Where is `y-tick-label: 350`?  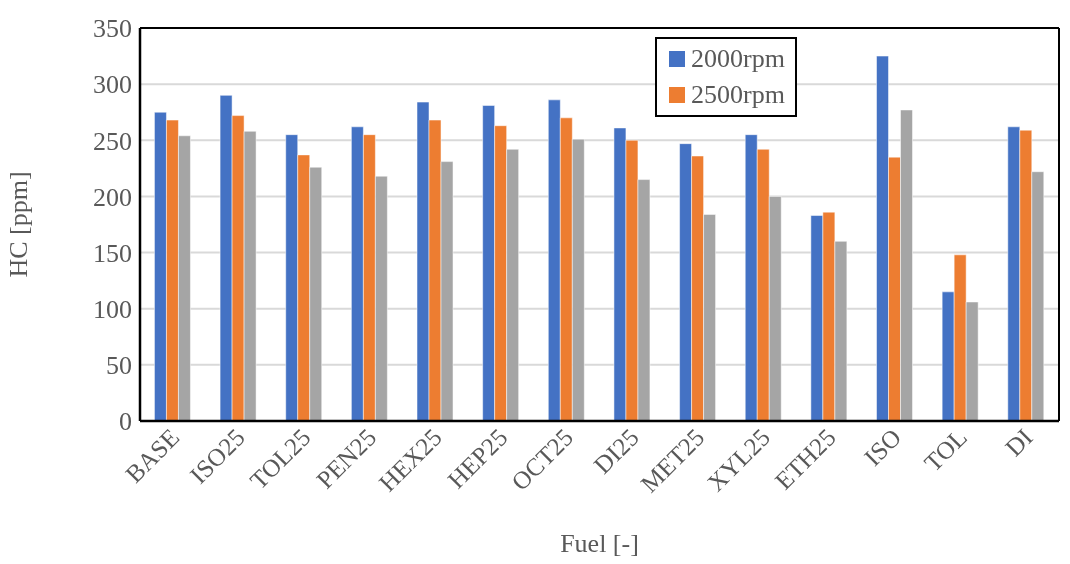 y-tick-label: 350 is located at coordinates (112, 29).